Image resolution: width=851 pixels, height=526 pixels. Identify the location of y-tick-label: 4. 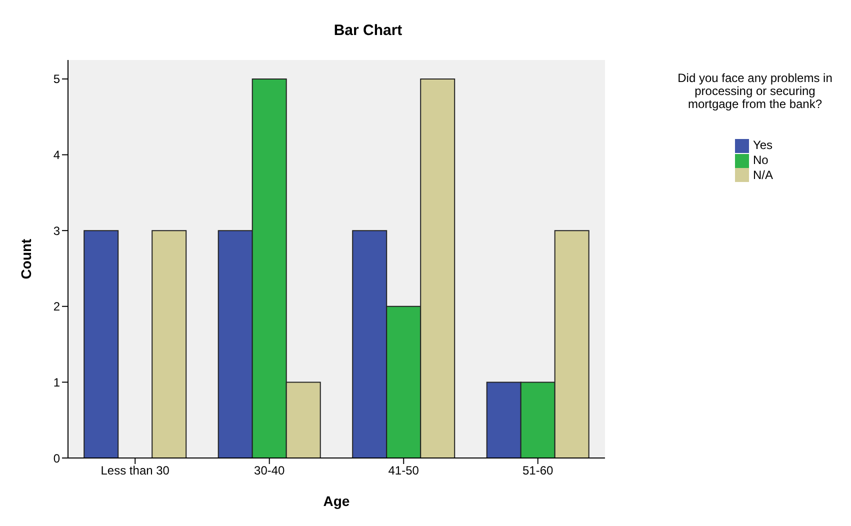
(56, 155).